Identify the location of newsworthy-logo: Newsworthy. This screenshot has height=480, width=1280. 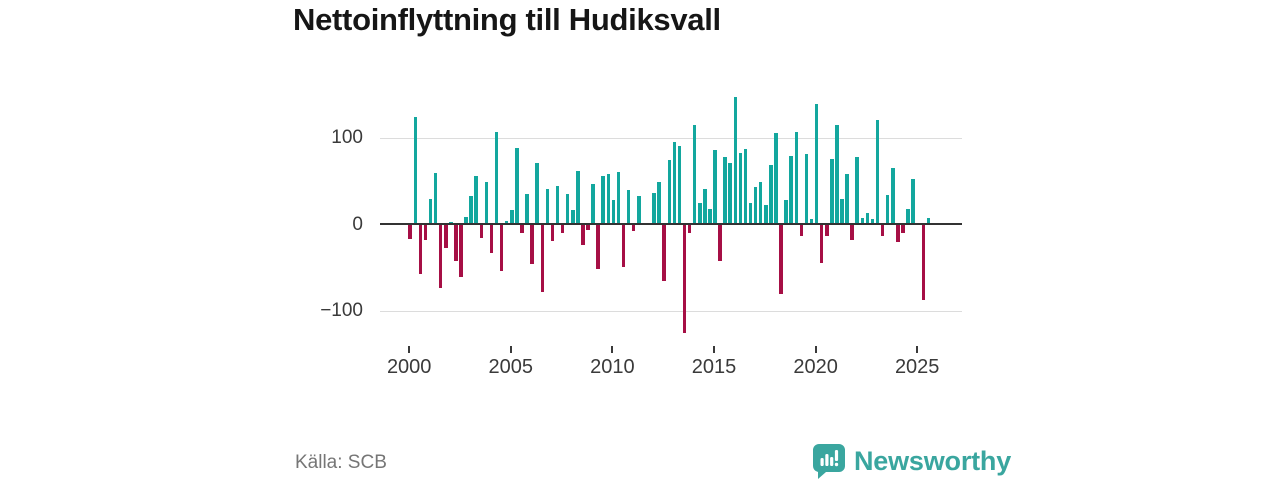
(911, 461).